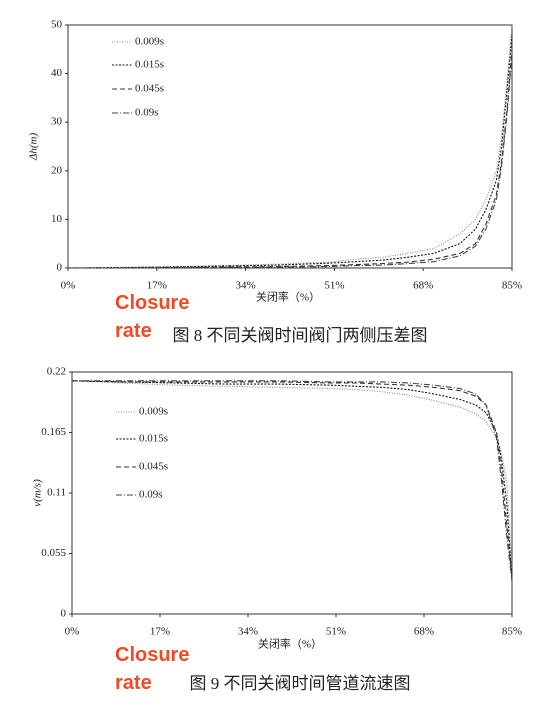 The image size is (550, 711). Describe the element at coordinates (300, 683) in the screenshot. I see `figure-caption: 图 9 不同关阀时间管道流速图` at that location.